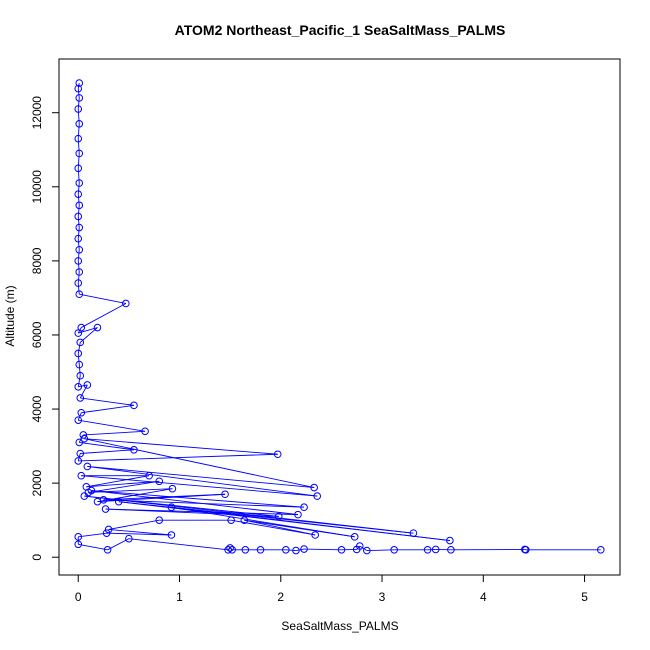 The image size is (650, 650). What do you see at coordinates (584, 597) in the screenshot?
I see `x-tick-label: 5` at bounding box center [584, 597].